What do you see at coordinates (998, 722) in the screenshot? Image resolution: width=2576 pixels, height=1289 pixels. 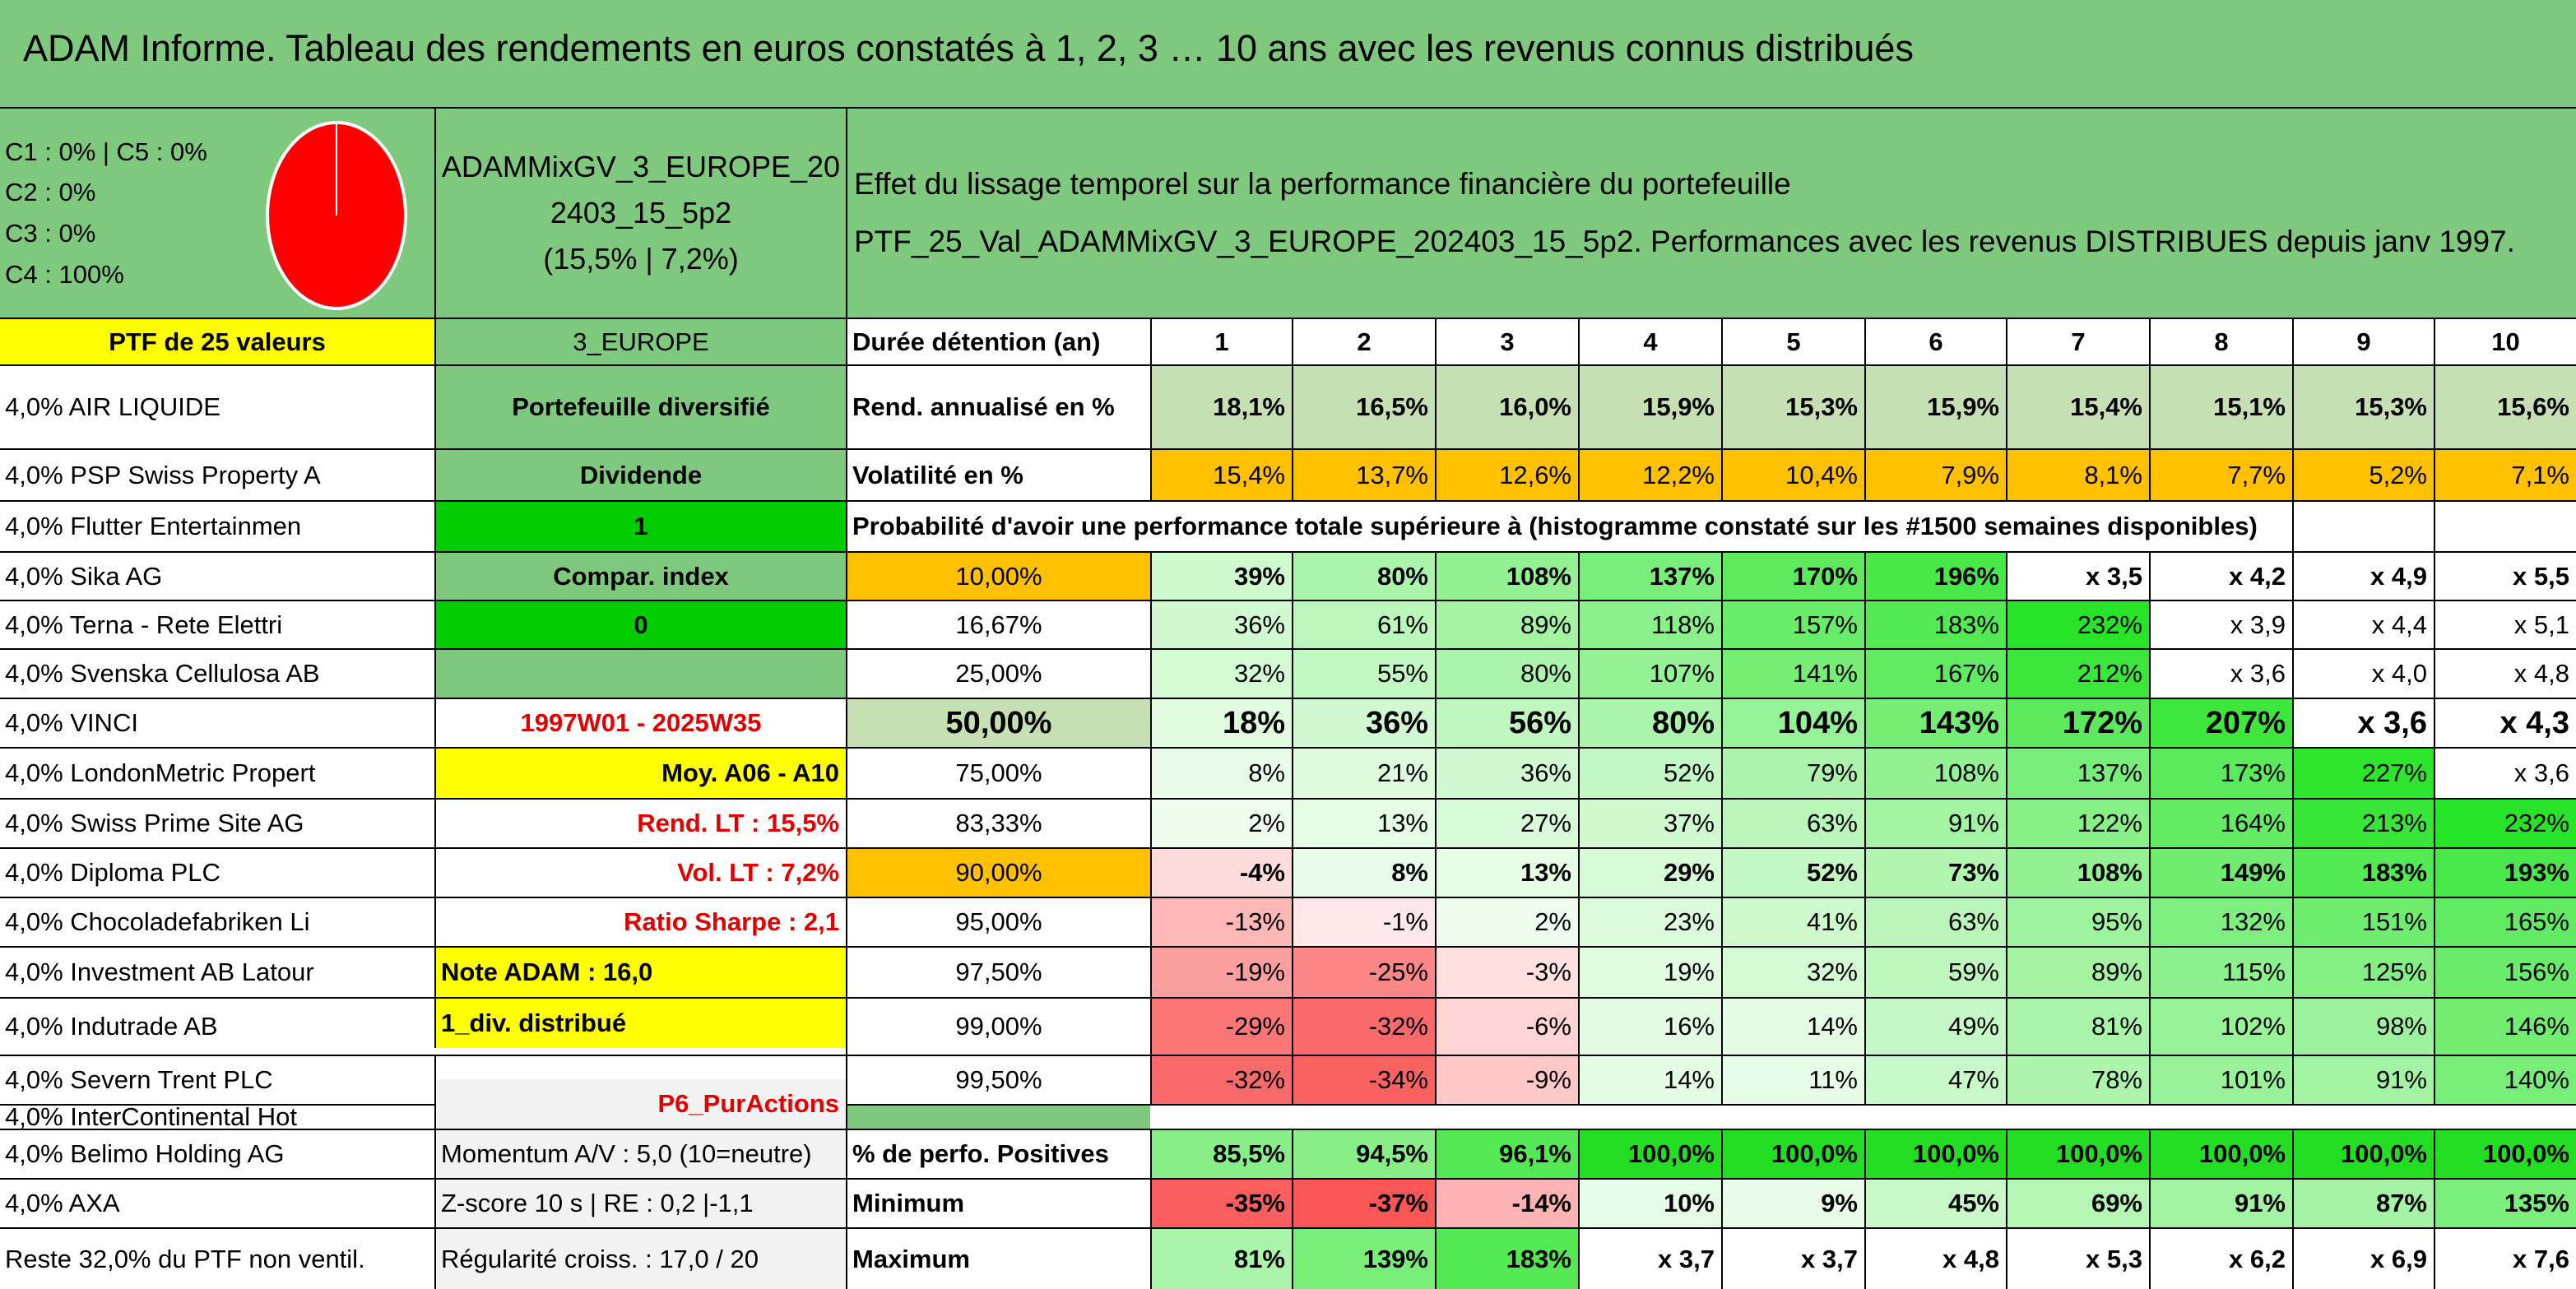 I see `probability-threshold: 50,00%` at bounding box center [998, 722].